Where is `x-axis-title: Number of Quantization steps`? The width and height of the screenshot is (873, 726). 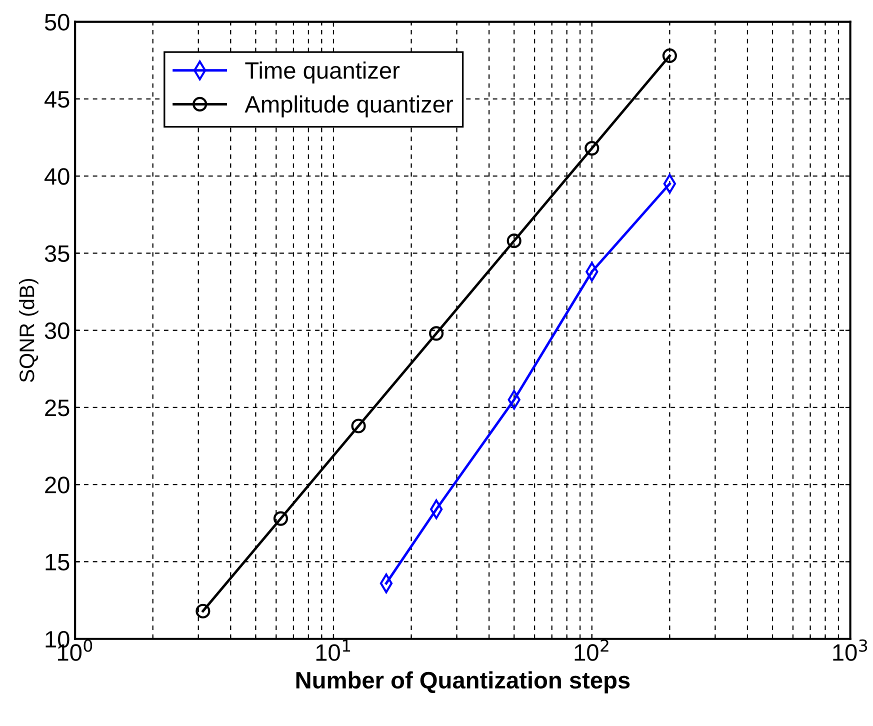
x-axis-title: Number of Quantization steps is located at coordinates (463, 682).